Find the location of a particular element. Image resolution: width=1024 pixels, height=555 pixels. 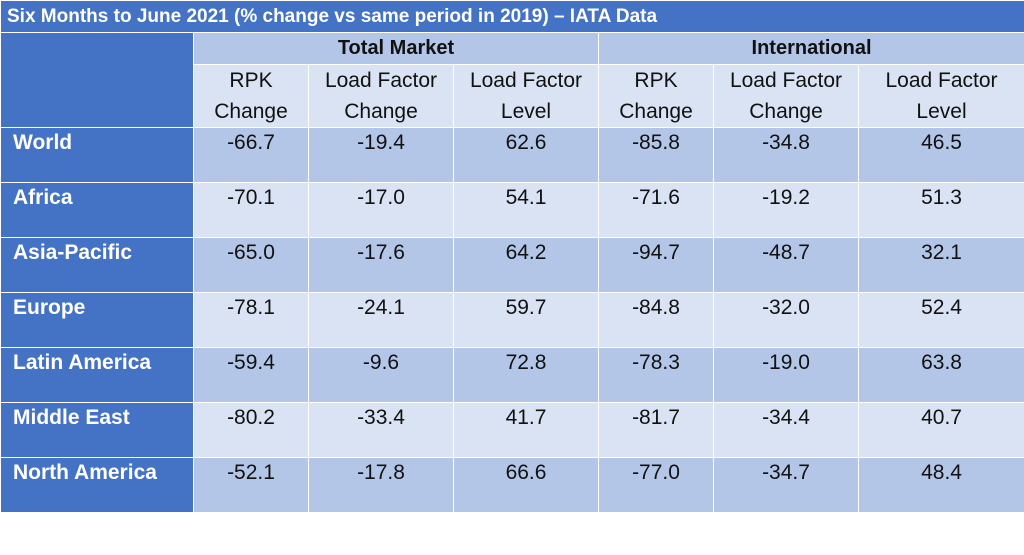

table-row: Africa -70.1 -17.0 54.1 -71.6 -19.2 51.3 is located at coordinates (512, 210).